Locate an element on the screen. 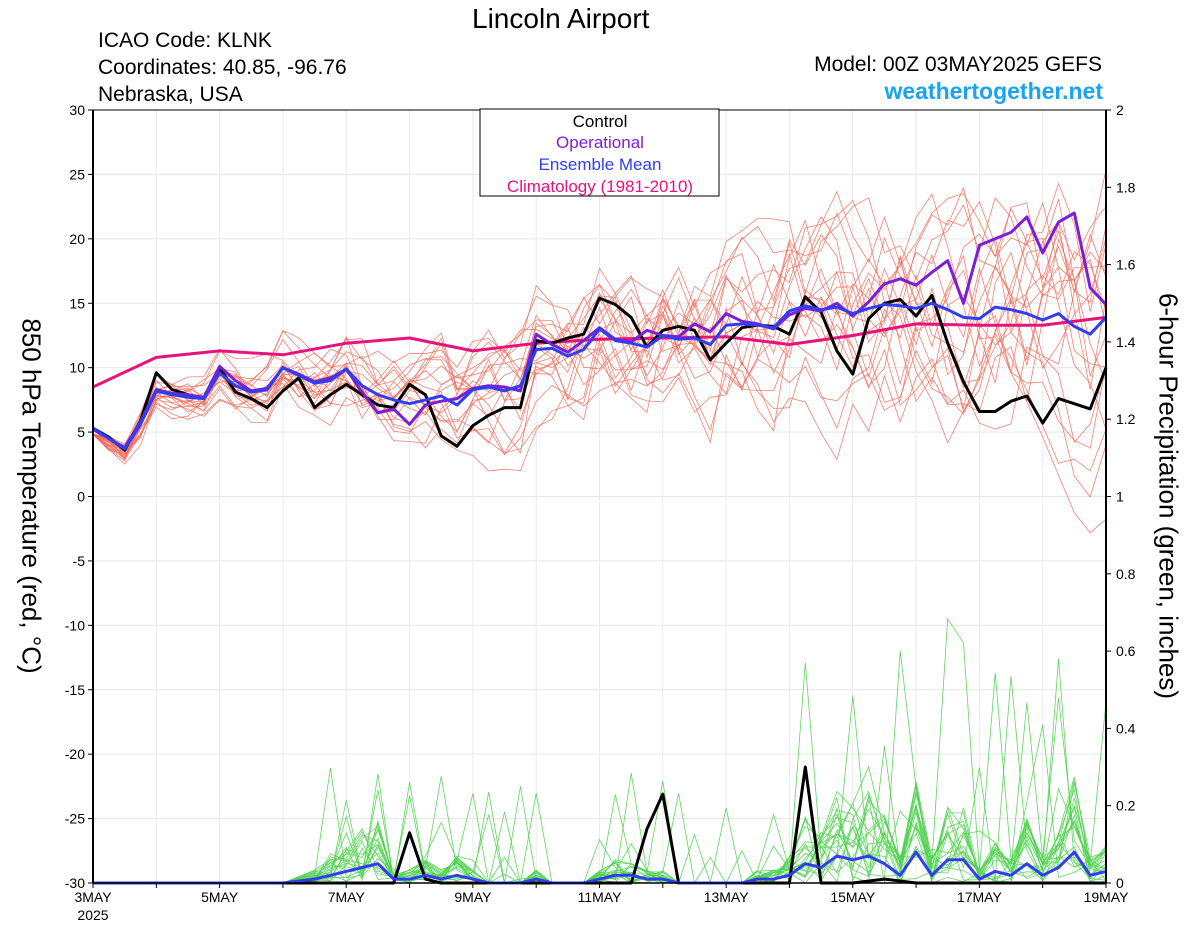  legend-box is located at coordinates (599, 152).